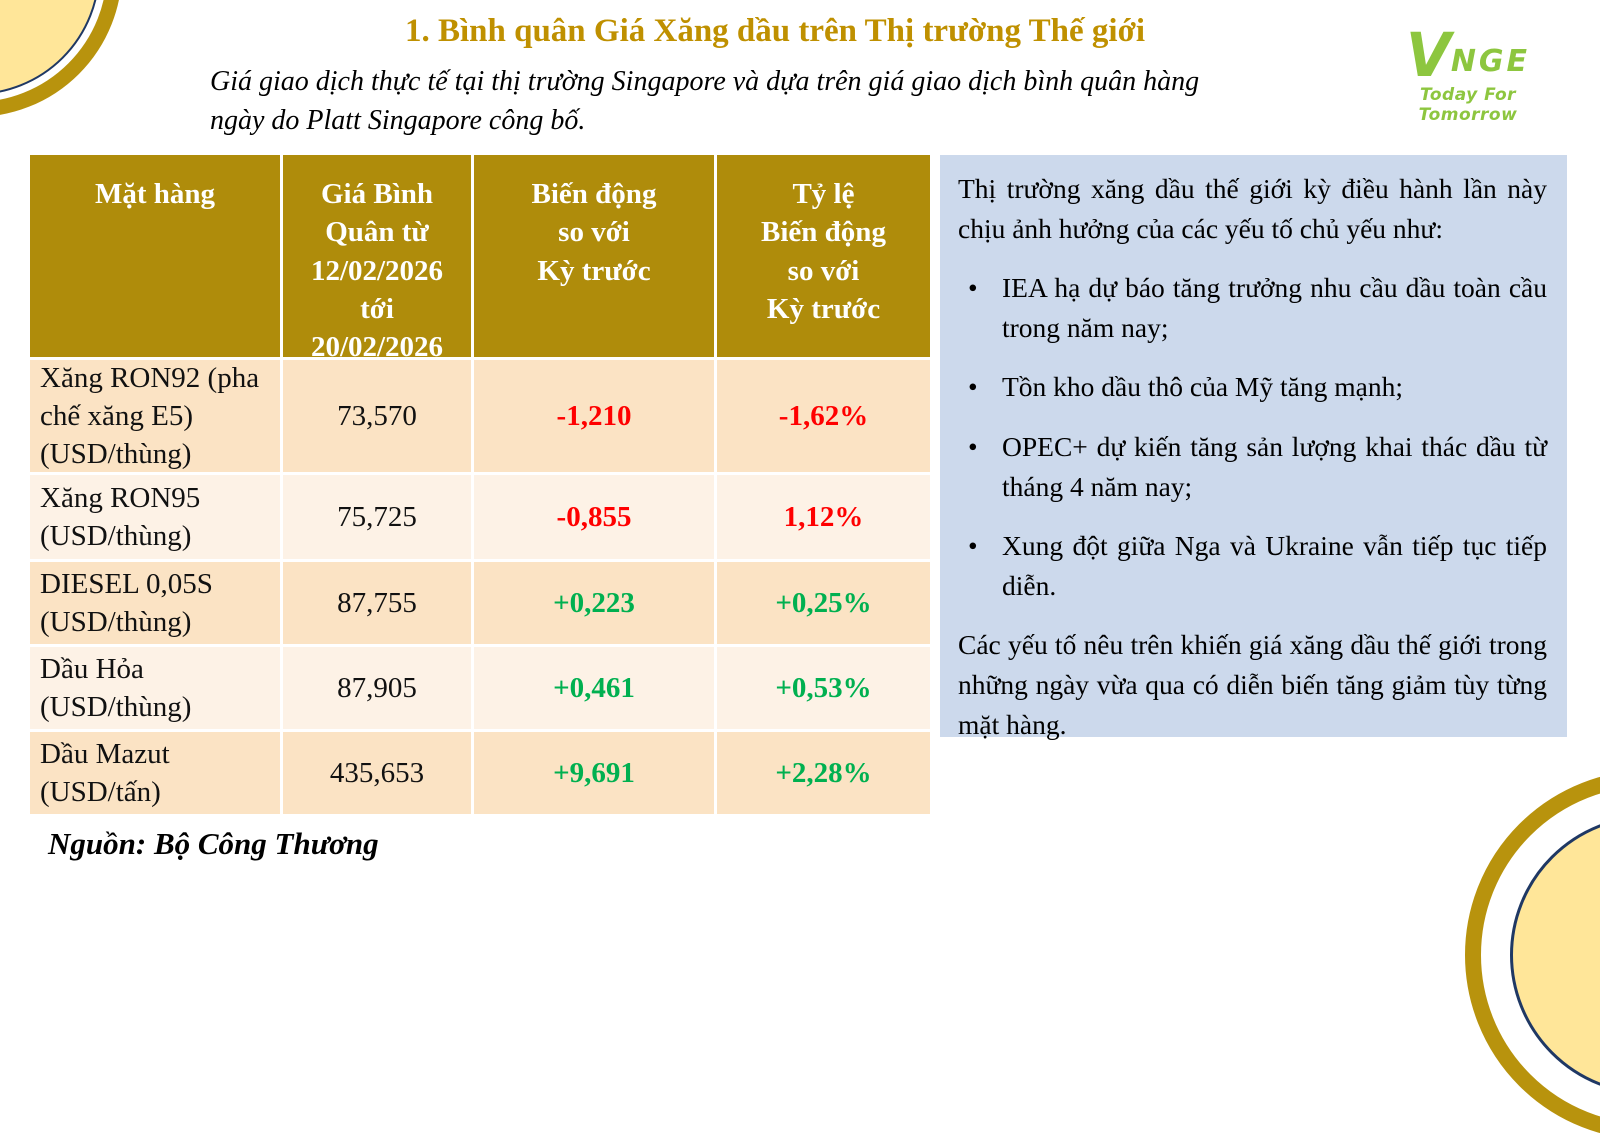 The image size is (1600, 1140). What do you see at coordinates (594, 416) in the screenshot?
I see `table-row1-change: -1,210` at bounding box center [594, 416].